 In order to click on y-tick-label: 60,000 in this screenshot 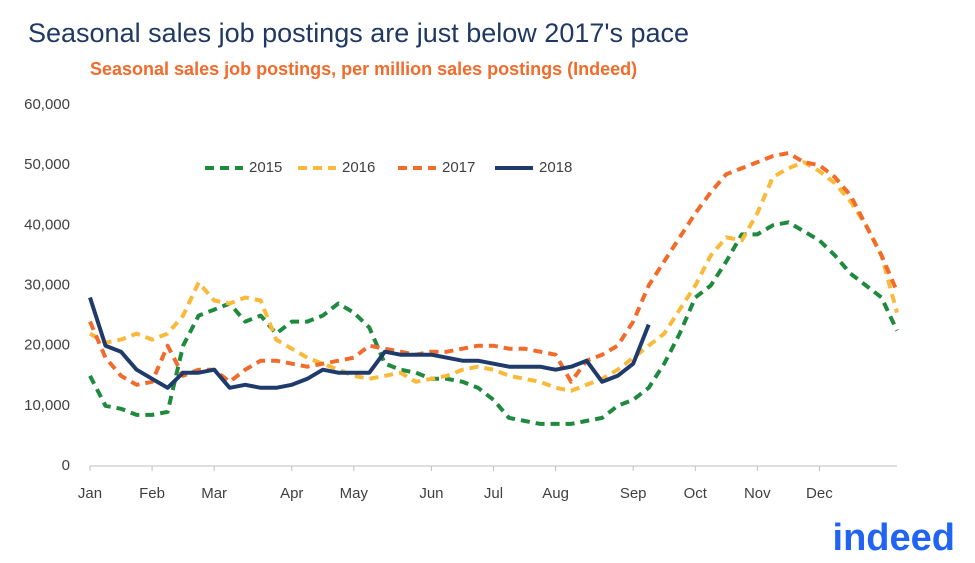, I will do `click(47, 104)`.